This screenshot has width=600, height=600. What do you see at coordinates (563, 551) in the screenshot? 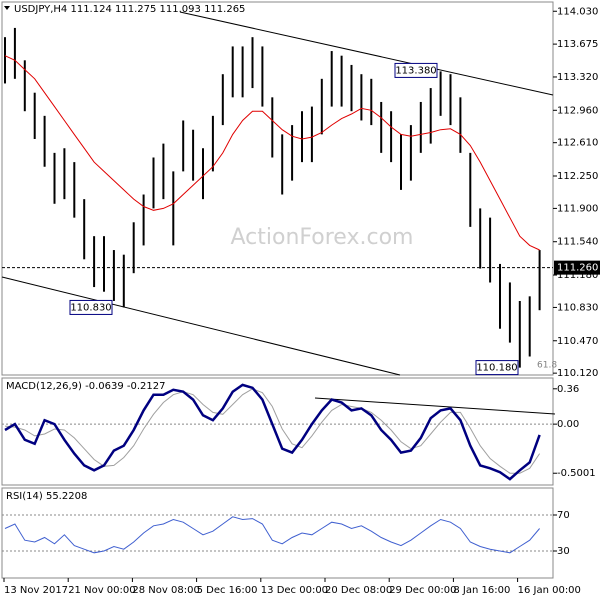
I see `y-tick-label: 30` at bounding box center [563, 551].